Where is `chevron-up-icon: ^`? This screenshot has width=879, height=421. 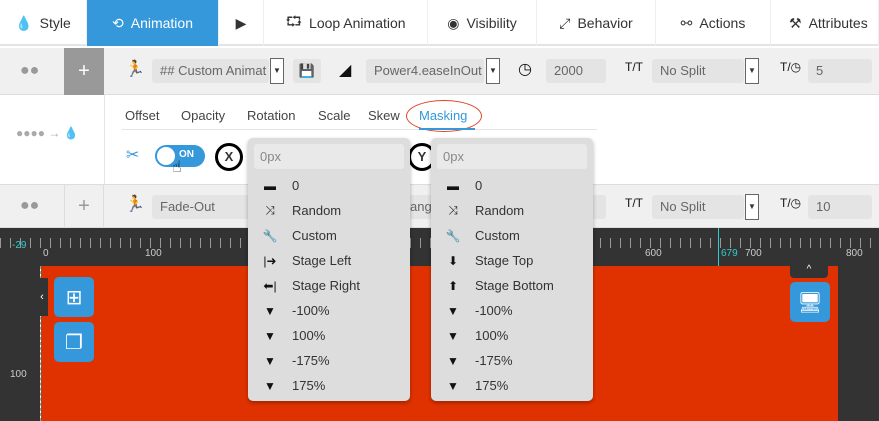
chevron-up-icon: ^ is located at coordinates (809, 269).